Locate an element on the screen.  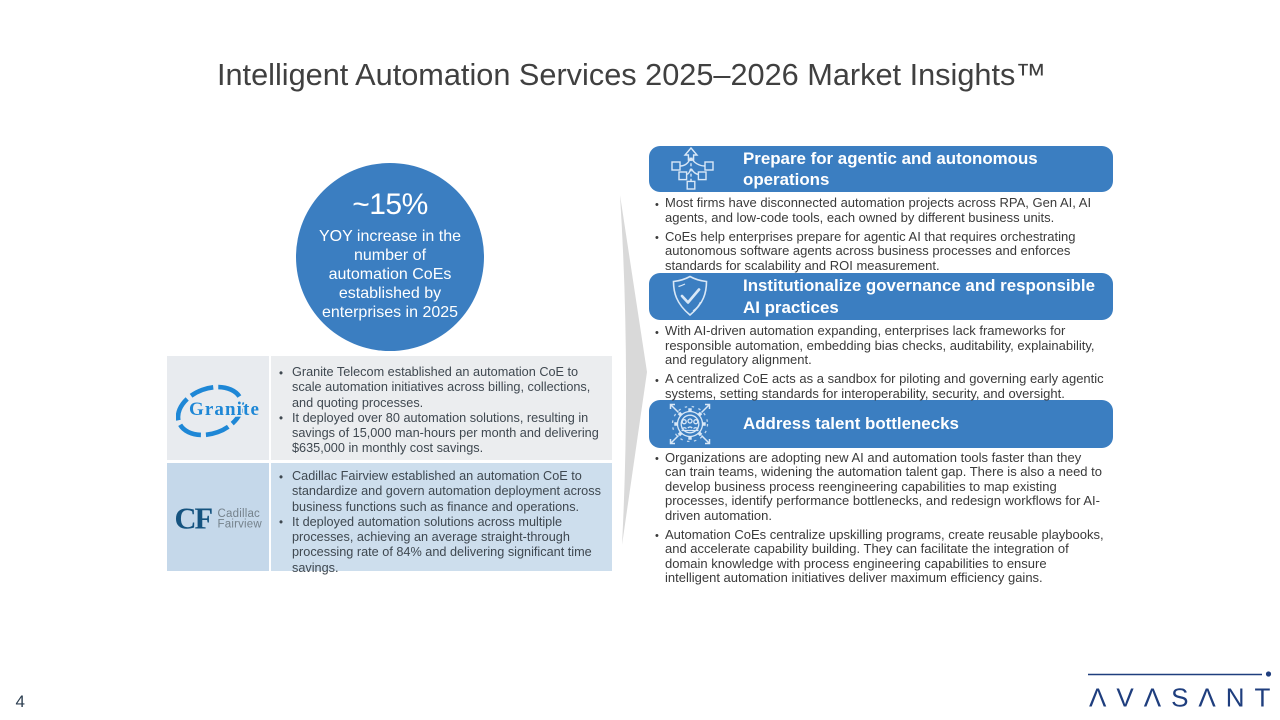
svg-text: ΛVΛSΛNT is located at coordinates (1183, 698).